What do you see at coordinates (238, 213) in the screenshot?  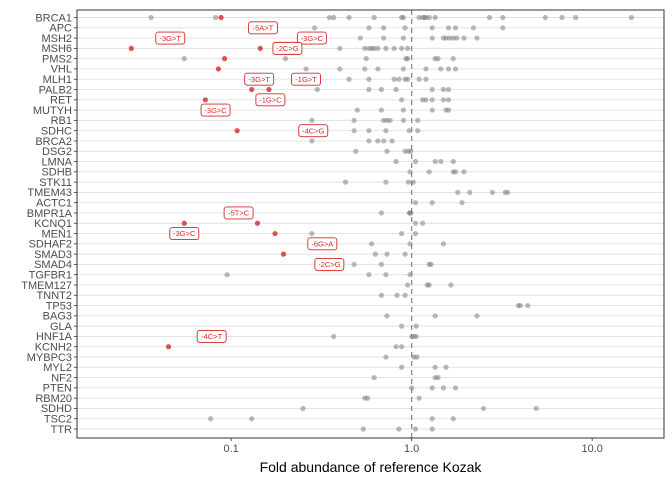 I see `annotation-label: -5T>C` at bounding box center [238, 213].